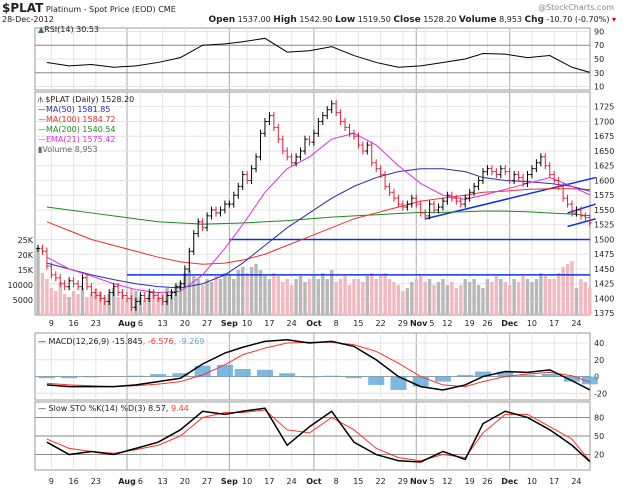 The image size is (624, 490). What do you see at coordinates (23, 300) in the screenshot?
I see `volume-axis-label: 5000` at bounding box center [23, 300].